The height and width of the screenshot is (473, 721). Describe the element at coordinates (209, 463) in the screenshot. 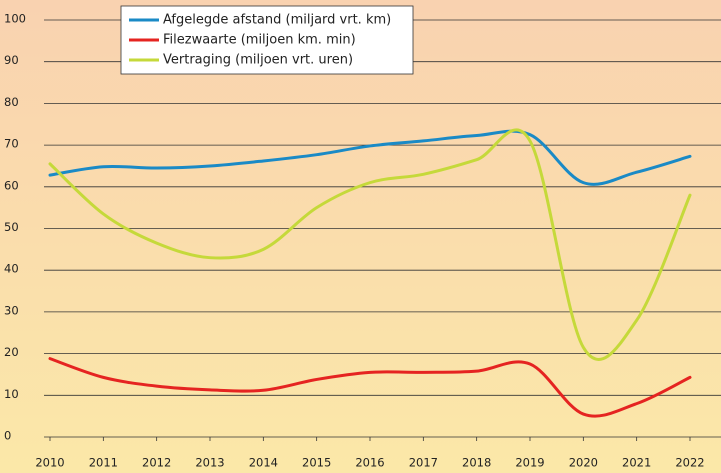

I see `x-tick-label: 2013` at that location.